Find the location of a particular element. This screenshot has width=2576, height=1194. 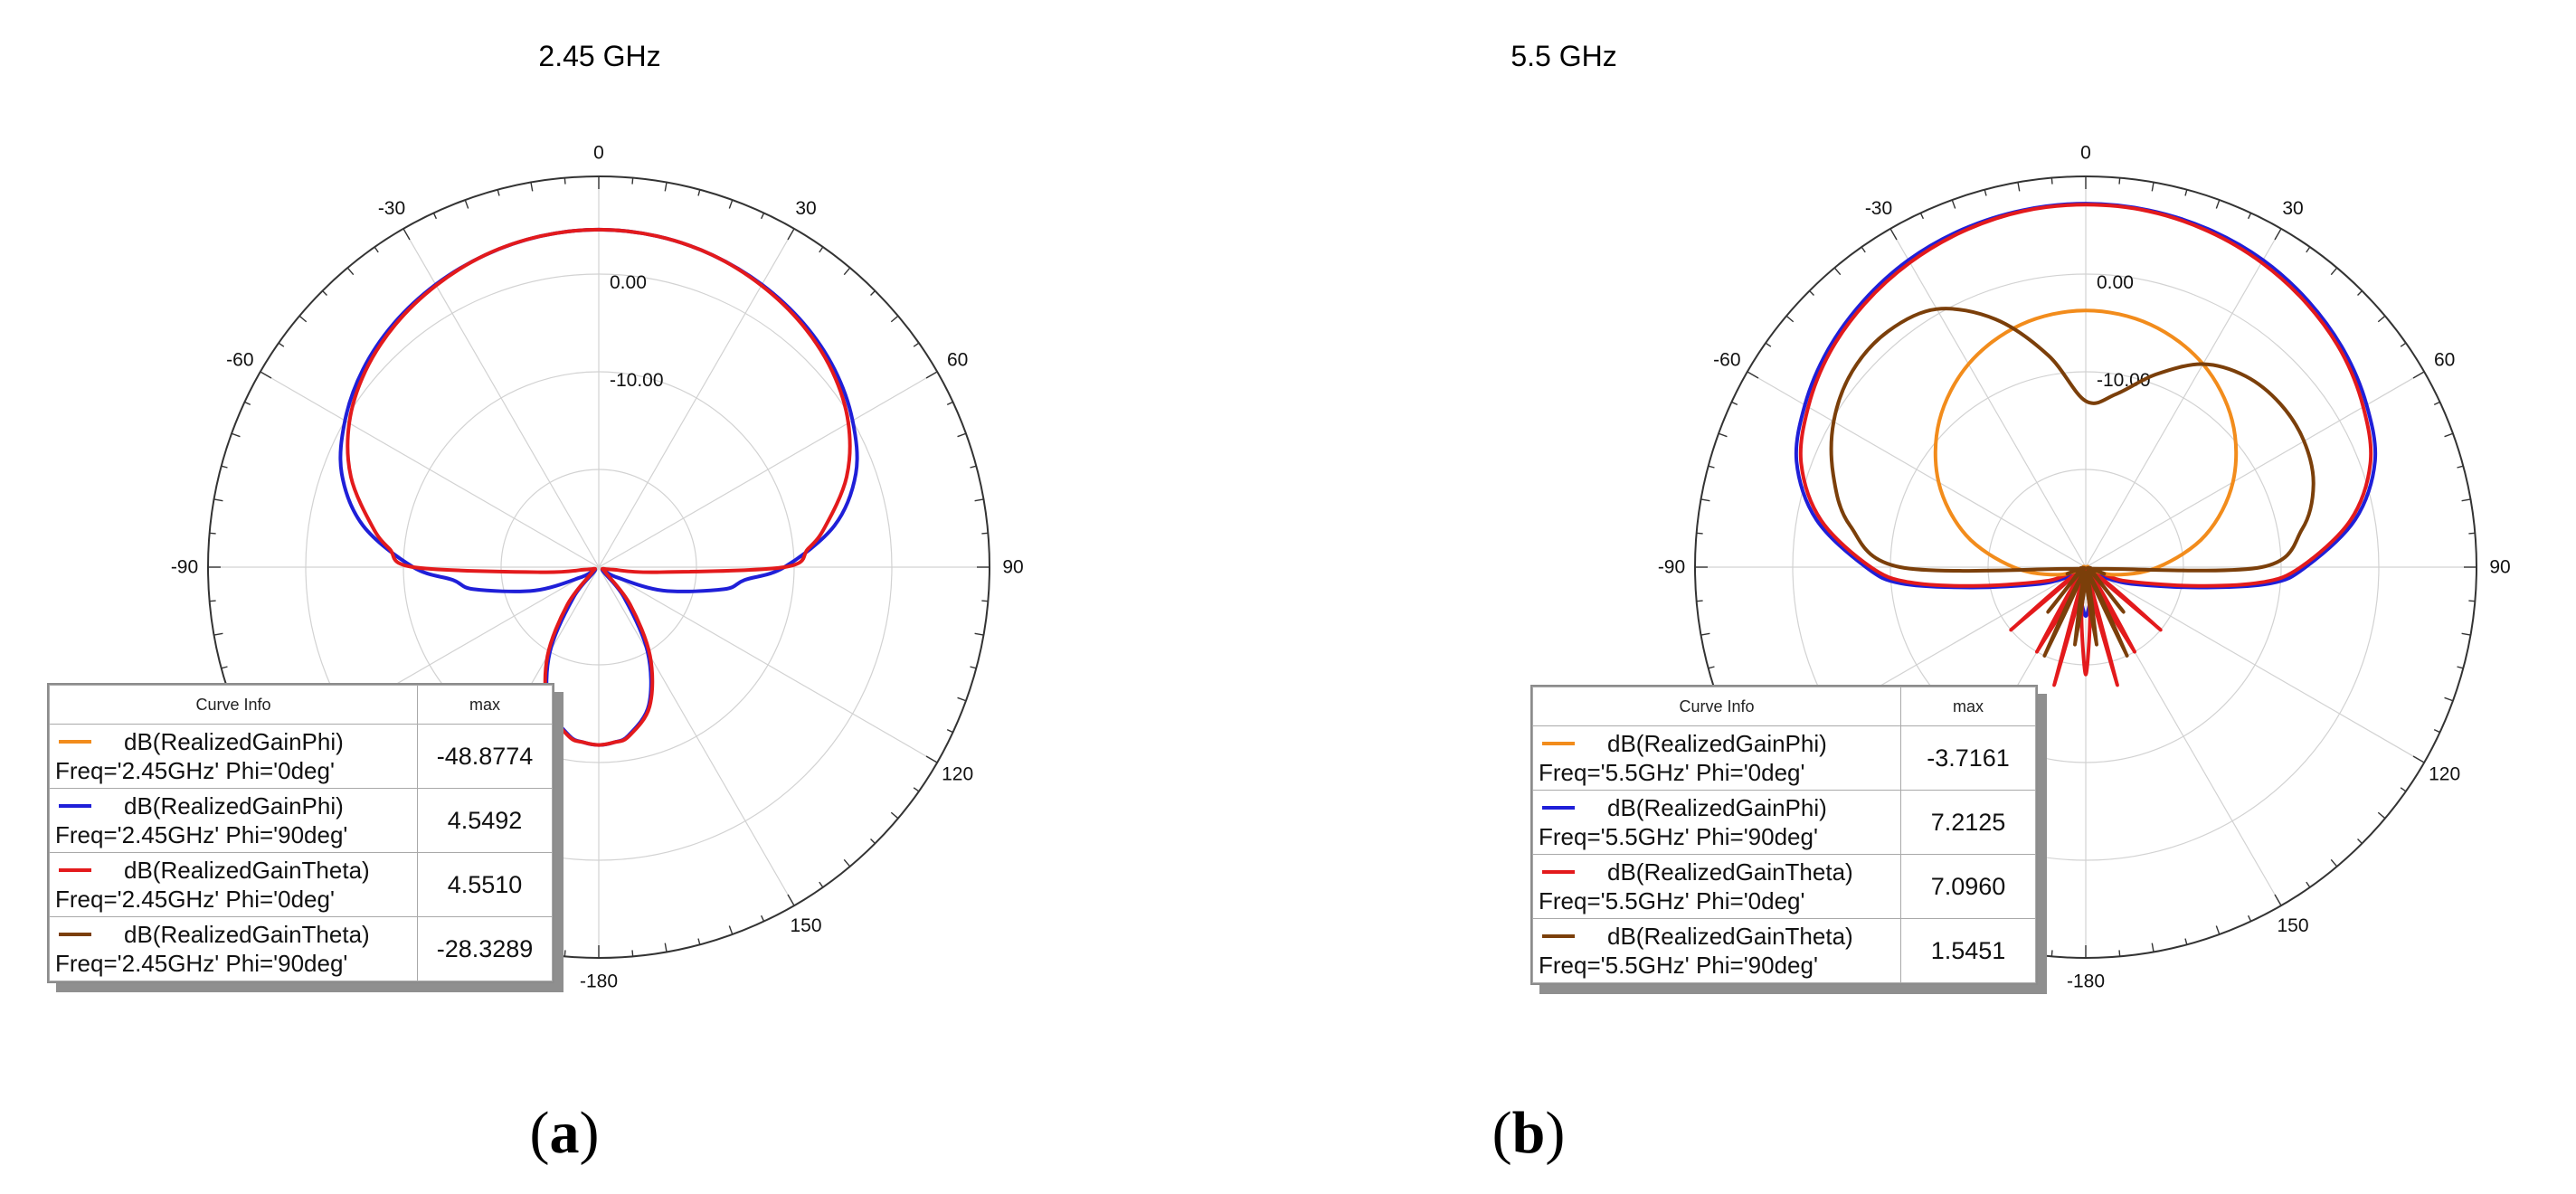

angle-tick-label: 0 is located at coordinates (2086, 153).